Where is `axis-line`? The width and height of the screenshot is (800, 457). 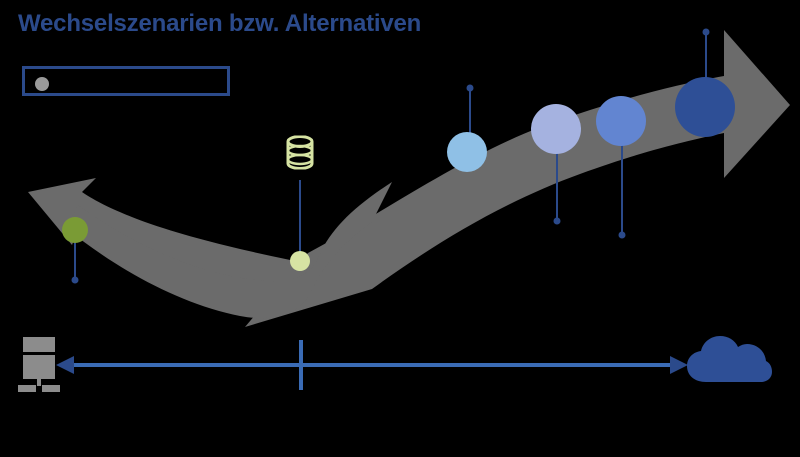
axis-line is located at coordinates (376, 365).